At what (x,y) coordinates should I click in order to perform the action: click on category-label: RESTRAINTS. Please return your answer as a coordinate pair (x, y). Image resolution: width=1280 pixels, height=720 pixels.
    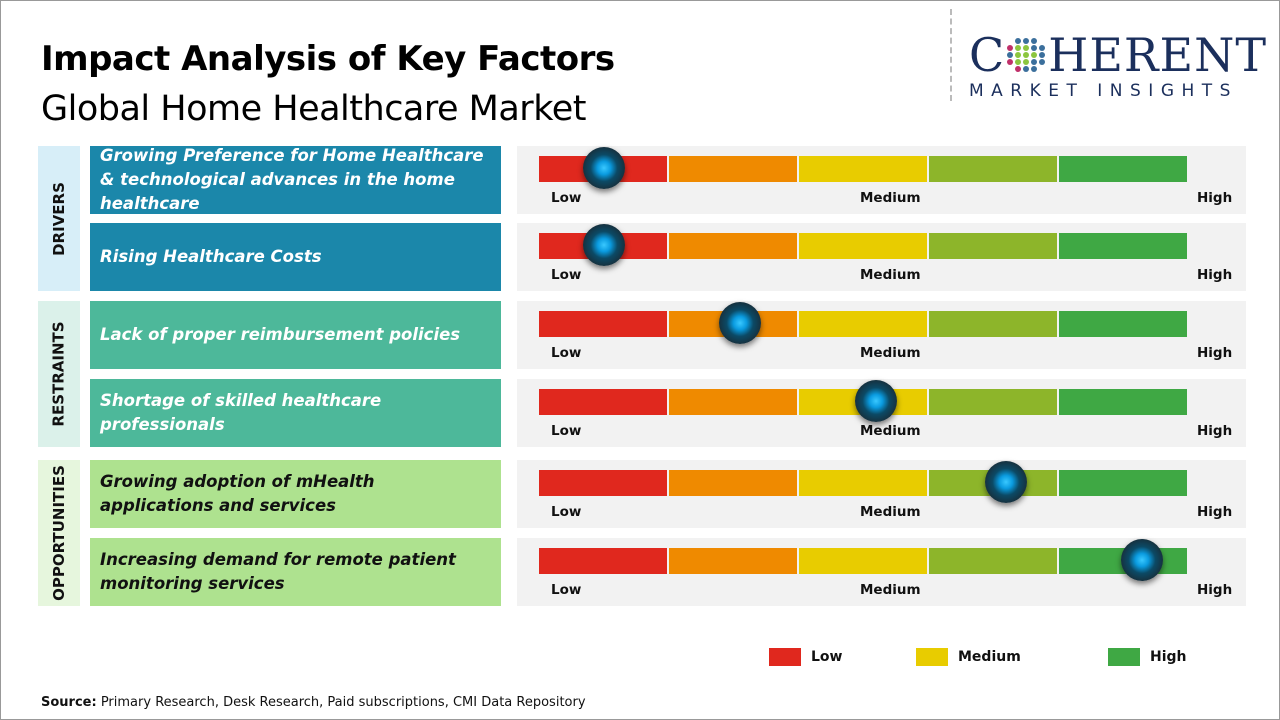
    Looking at the image, I should click on (59, 374).